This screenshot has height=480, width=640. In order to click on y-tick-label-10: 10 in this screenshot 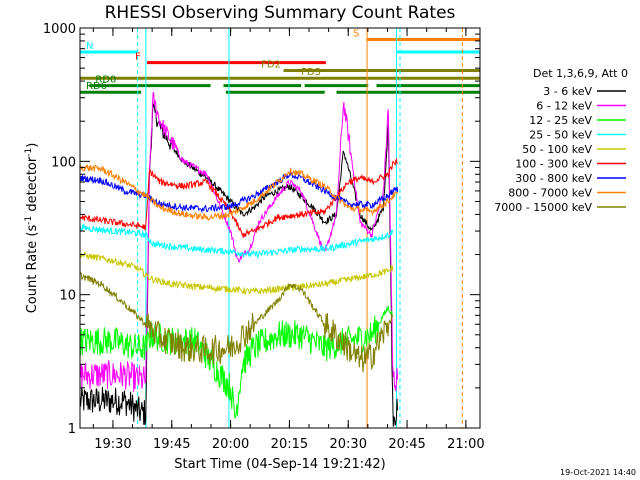, I will do `click(67, 296)`.